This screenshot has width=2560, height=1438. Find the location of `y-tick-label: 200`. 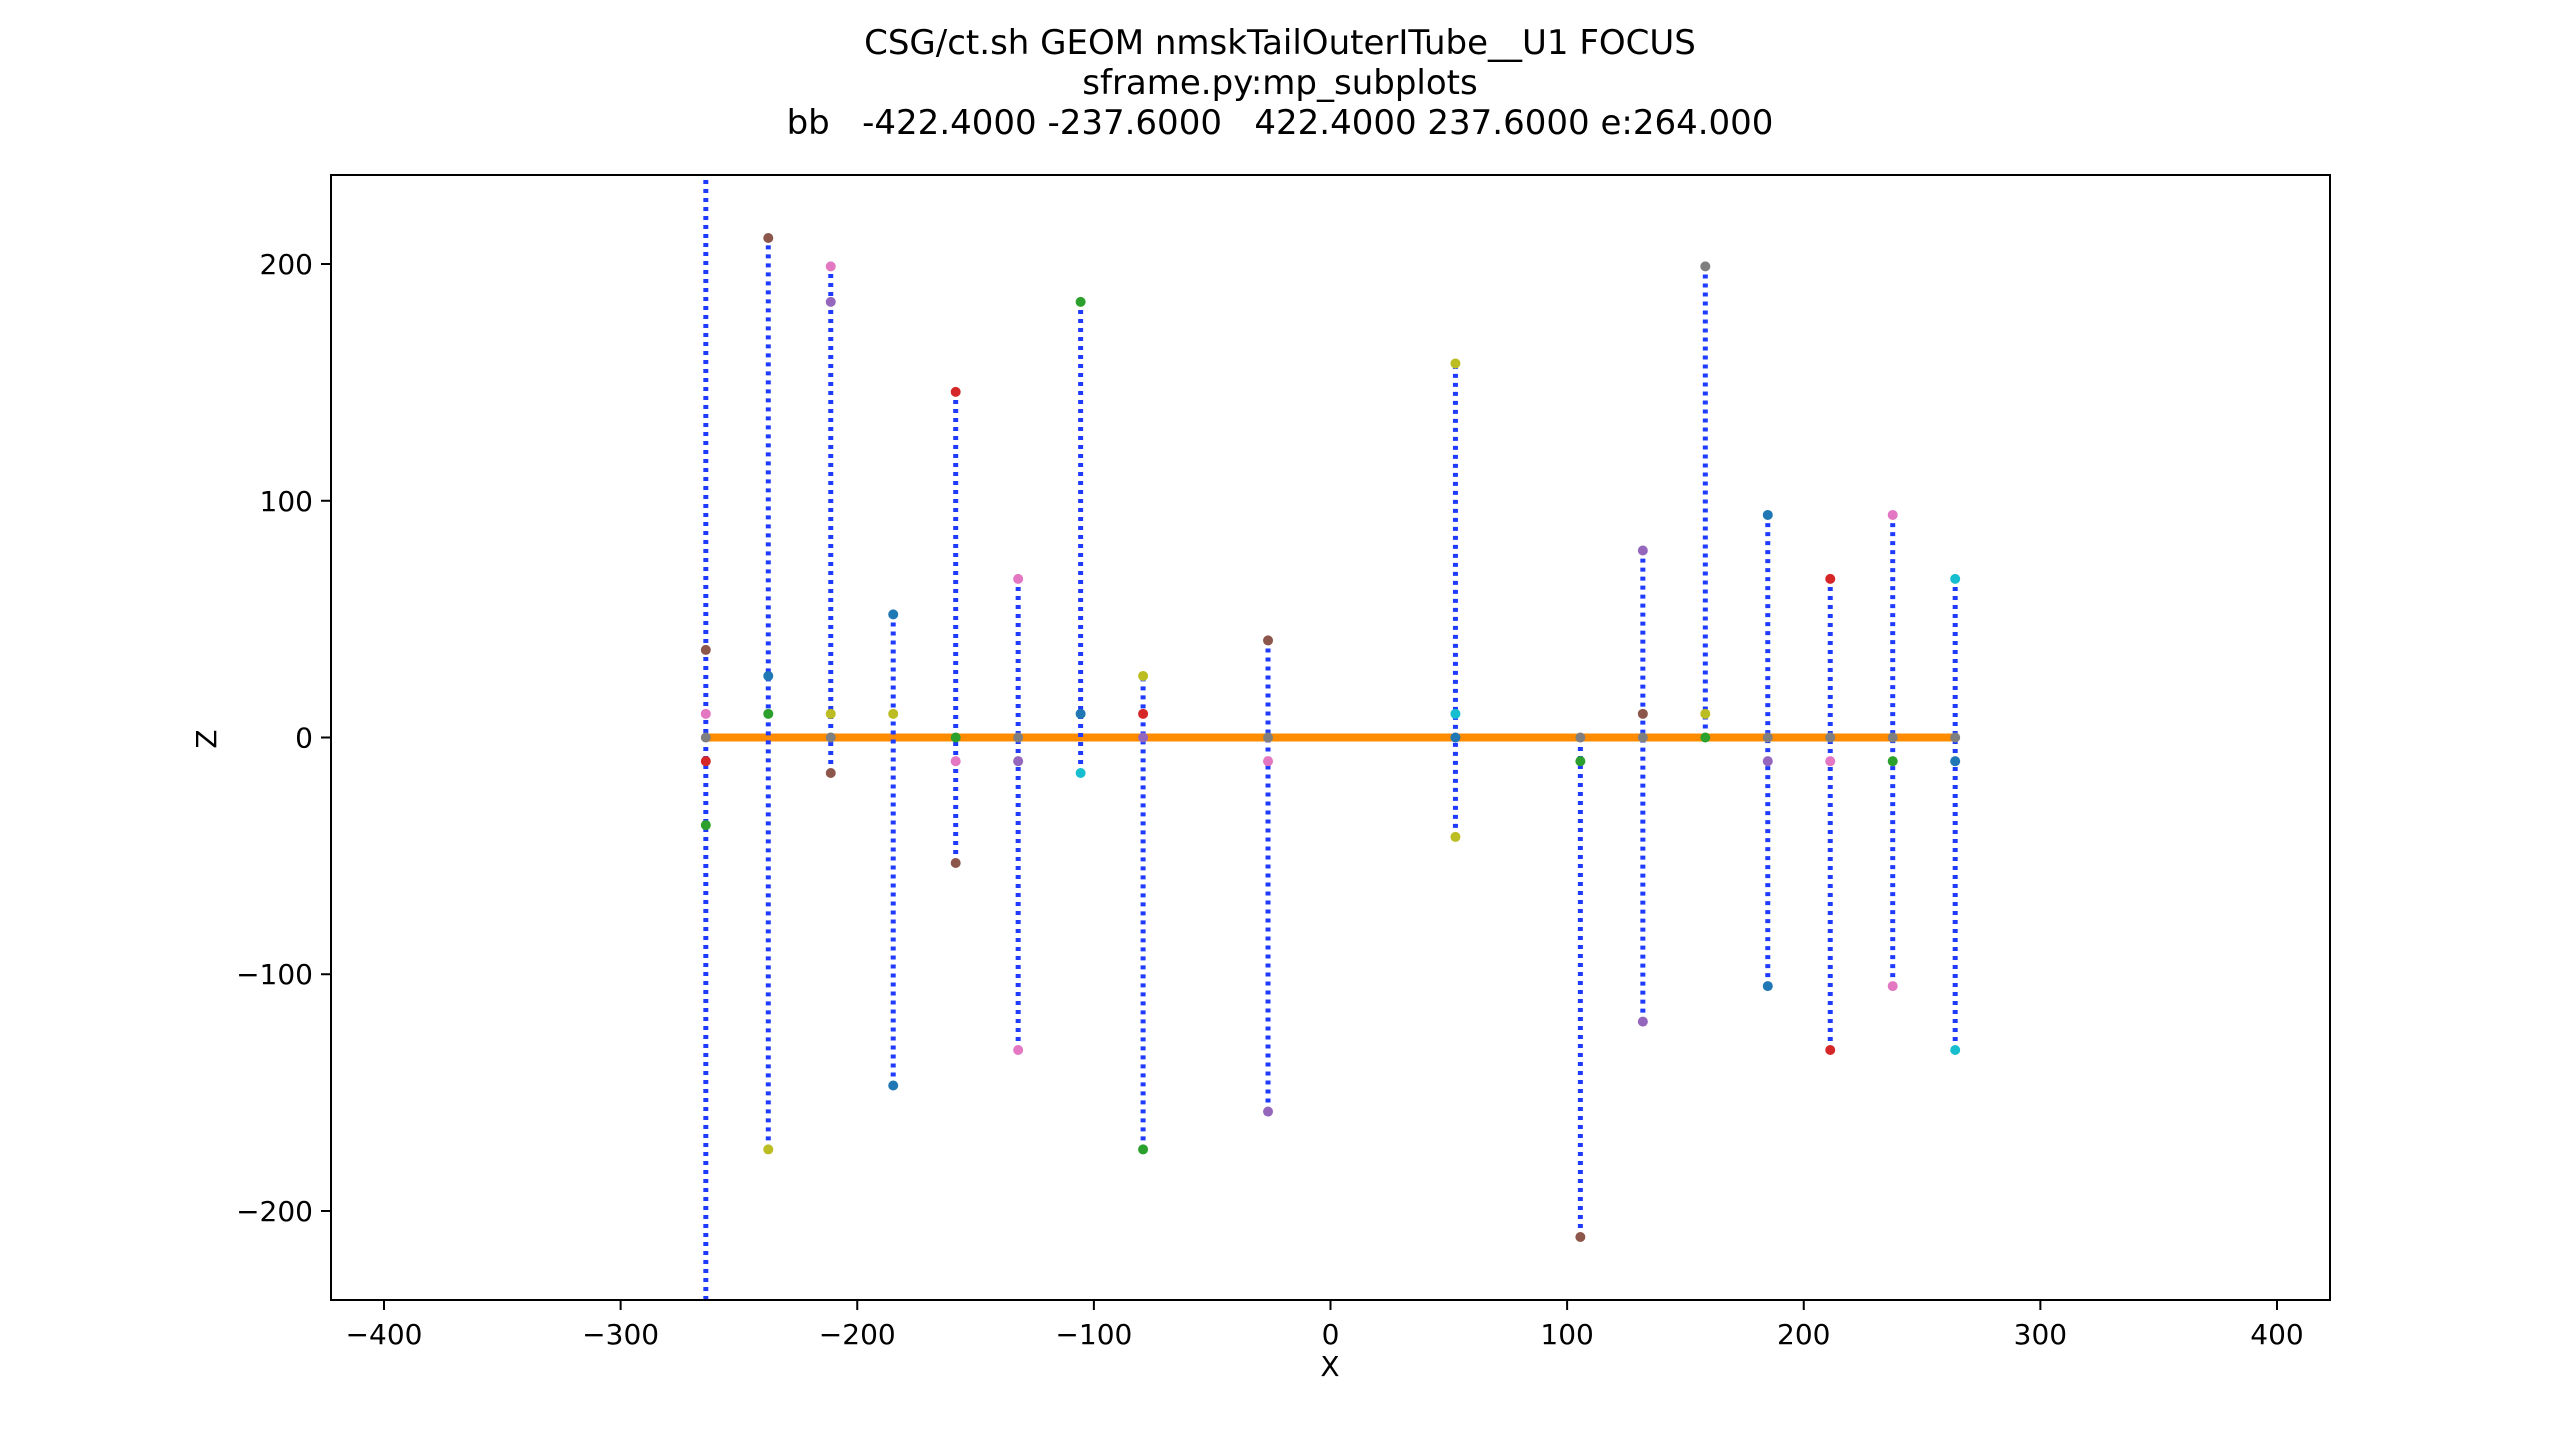

y-tick-label: 200 is located at coordinates (286, 264).